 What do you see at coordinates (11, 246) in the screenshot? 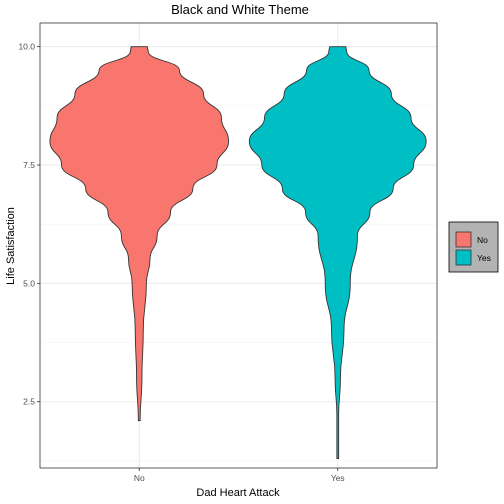
I see `y-axis-title: Life Satisfaction` at bounding box center [11, 246].